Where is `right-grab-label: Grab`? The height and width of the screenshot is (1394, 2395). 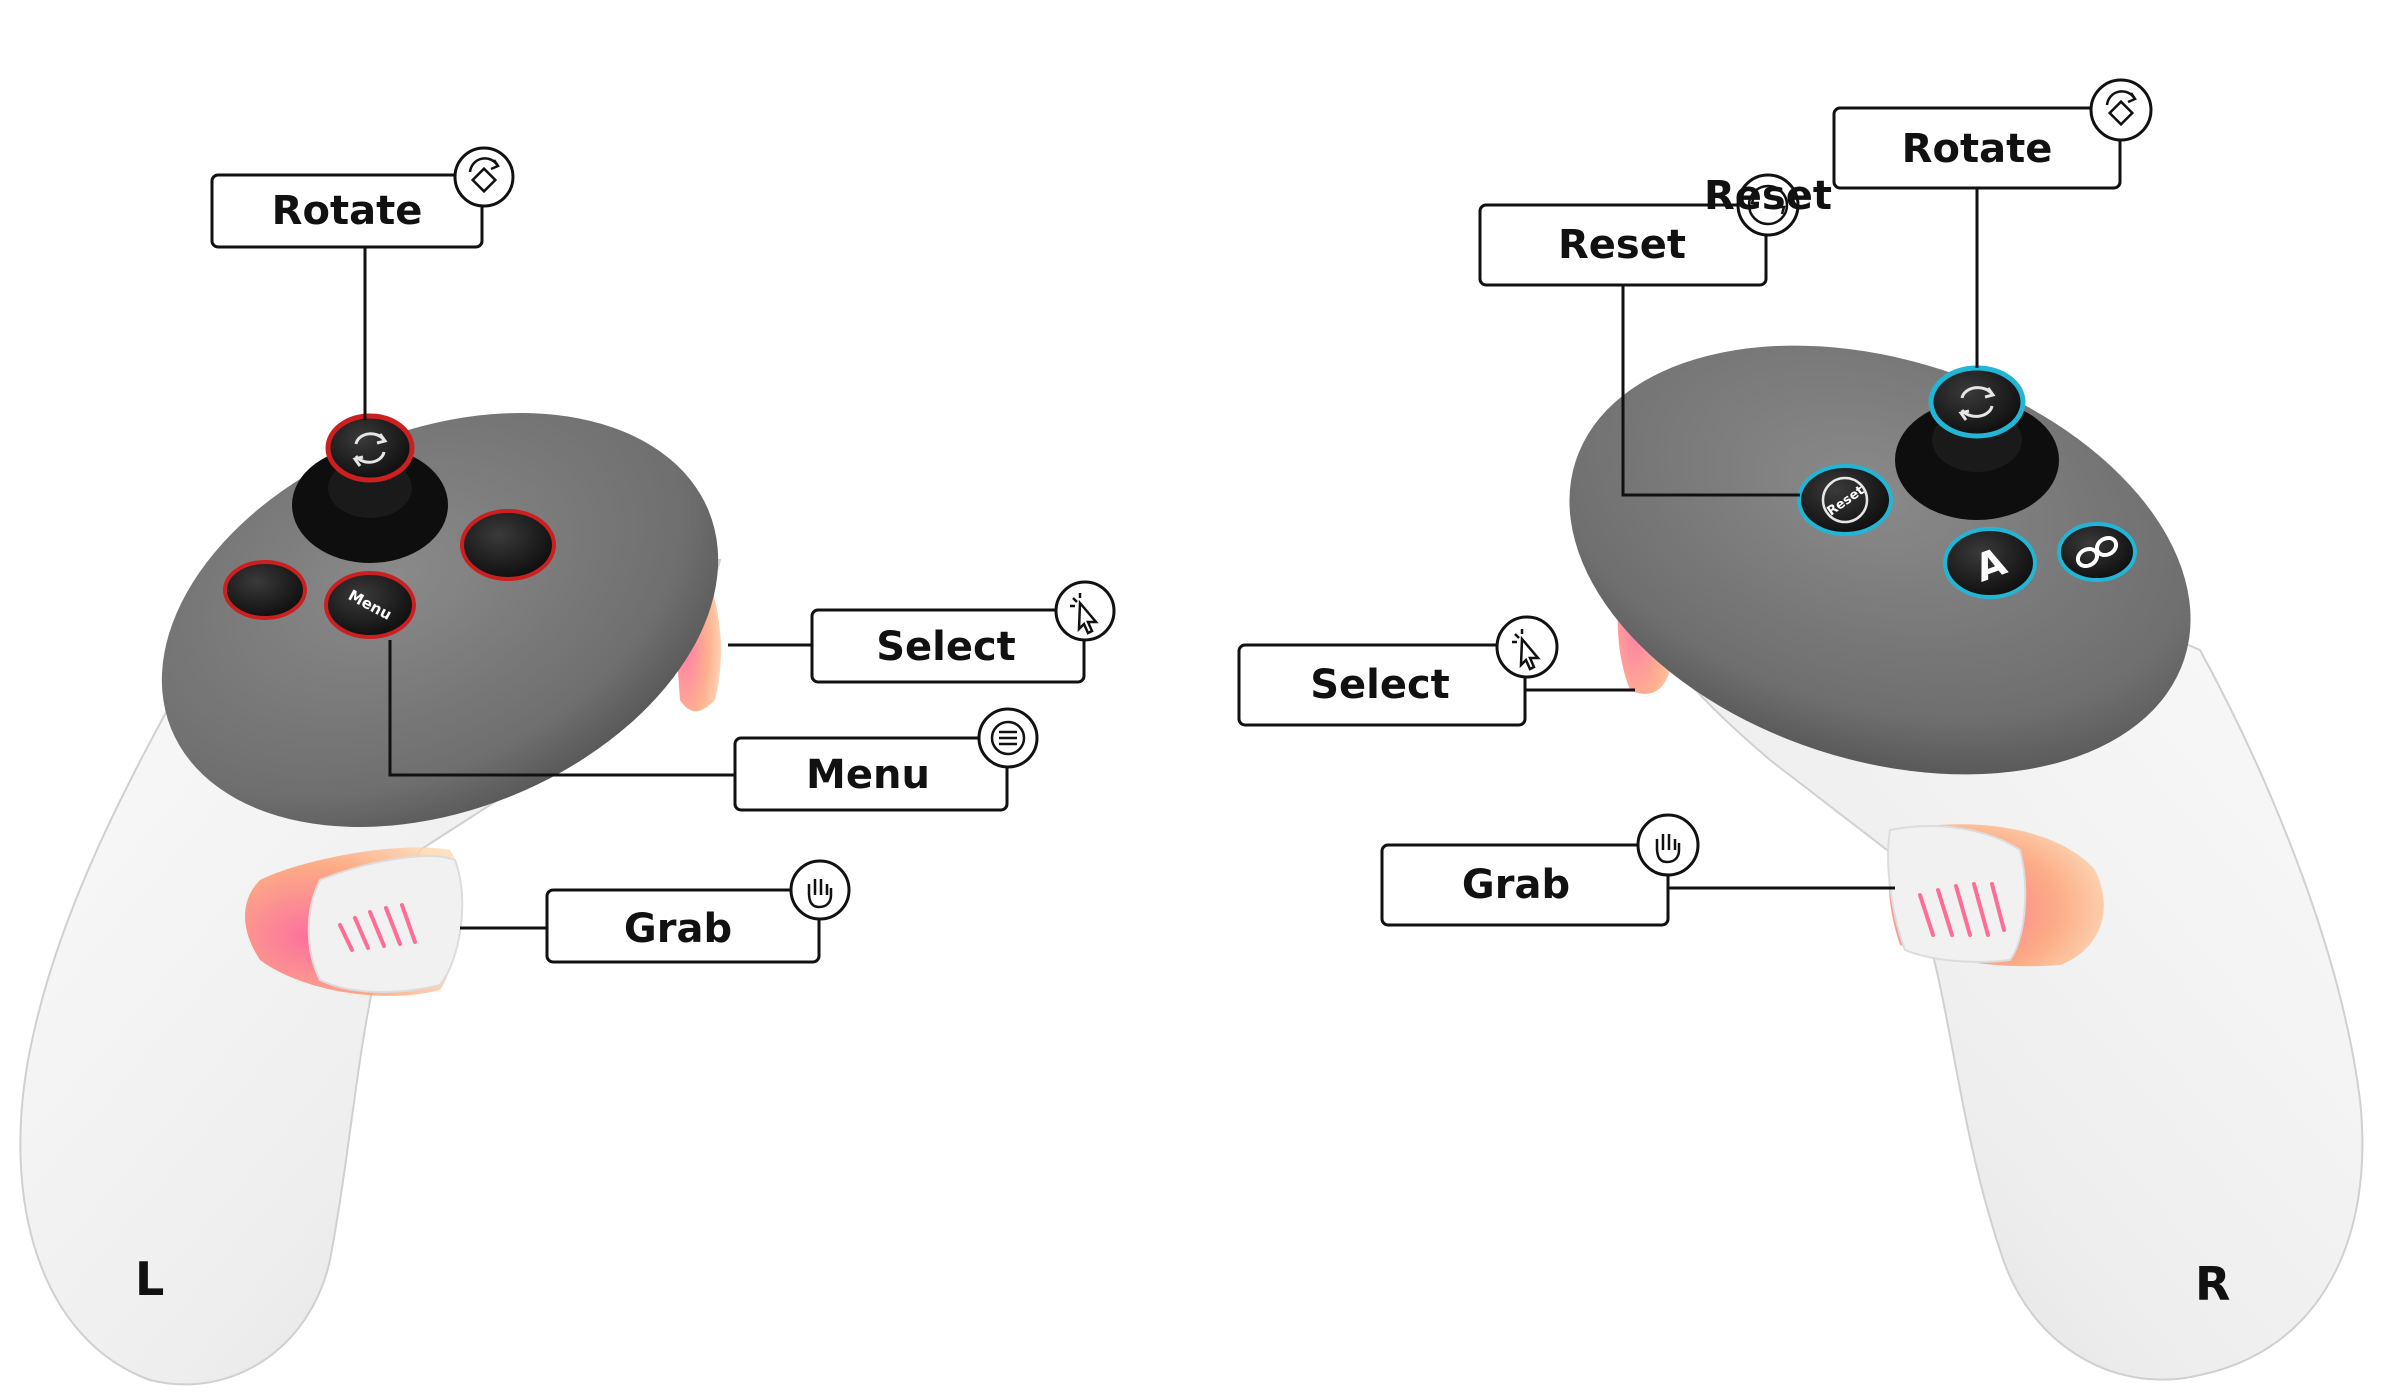 right-grab-label: Grab is located at coordinates (1540, 870).